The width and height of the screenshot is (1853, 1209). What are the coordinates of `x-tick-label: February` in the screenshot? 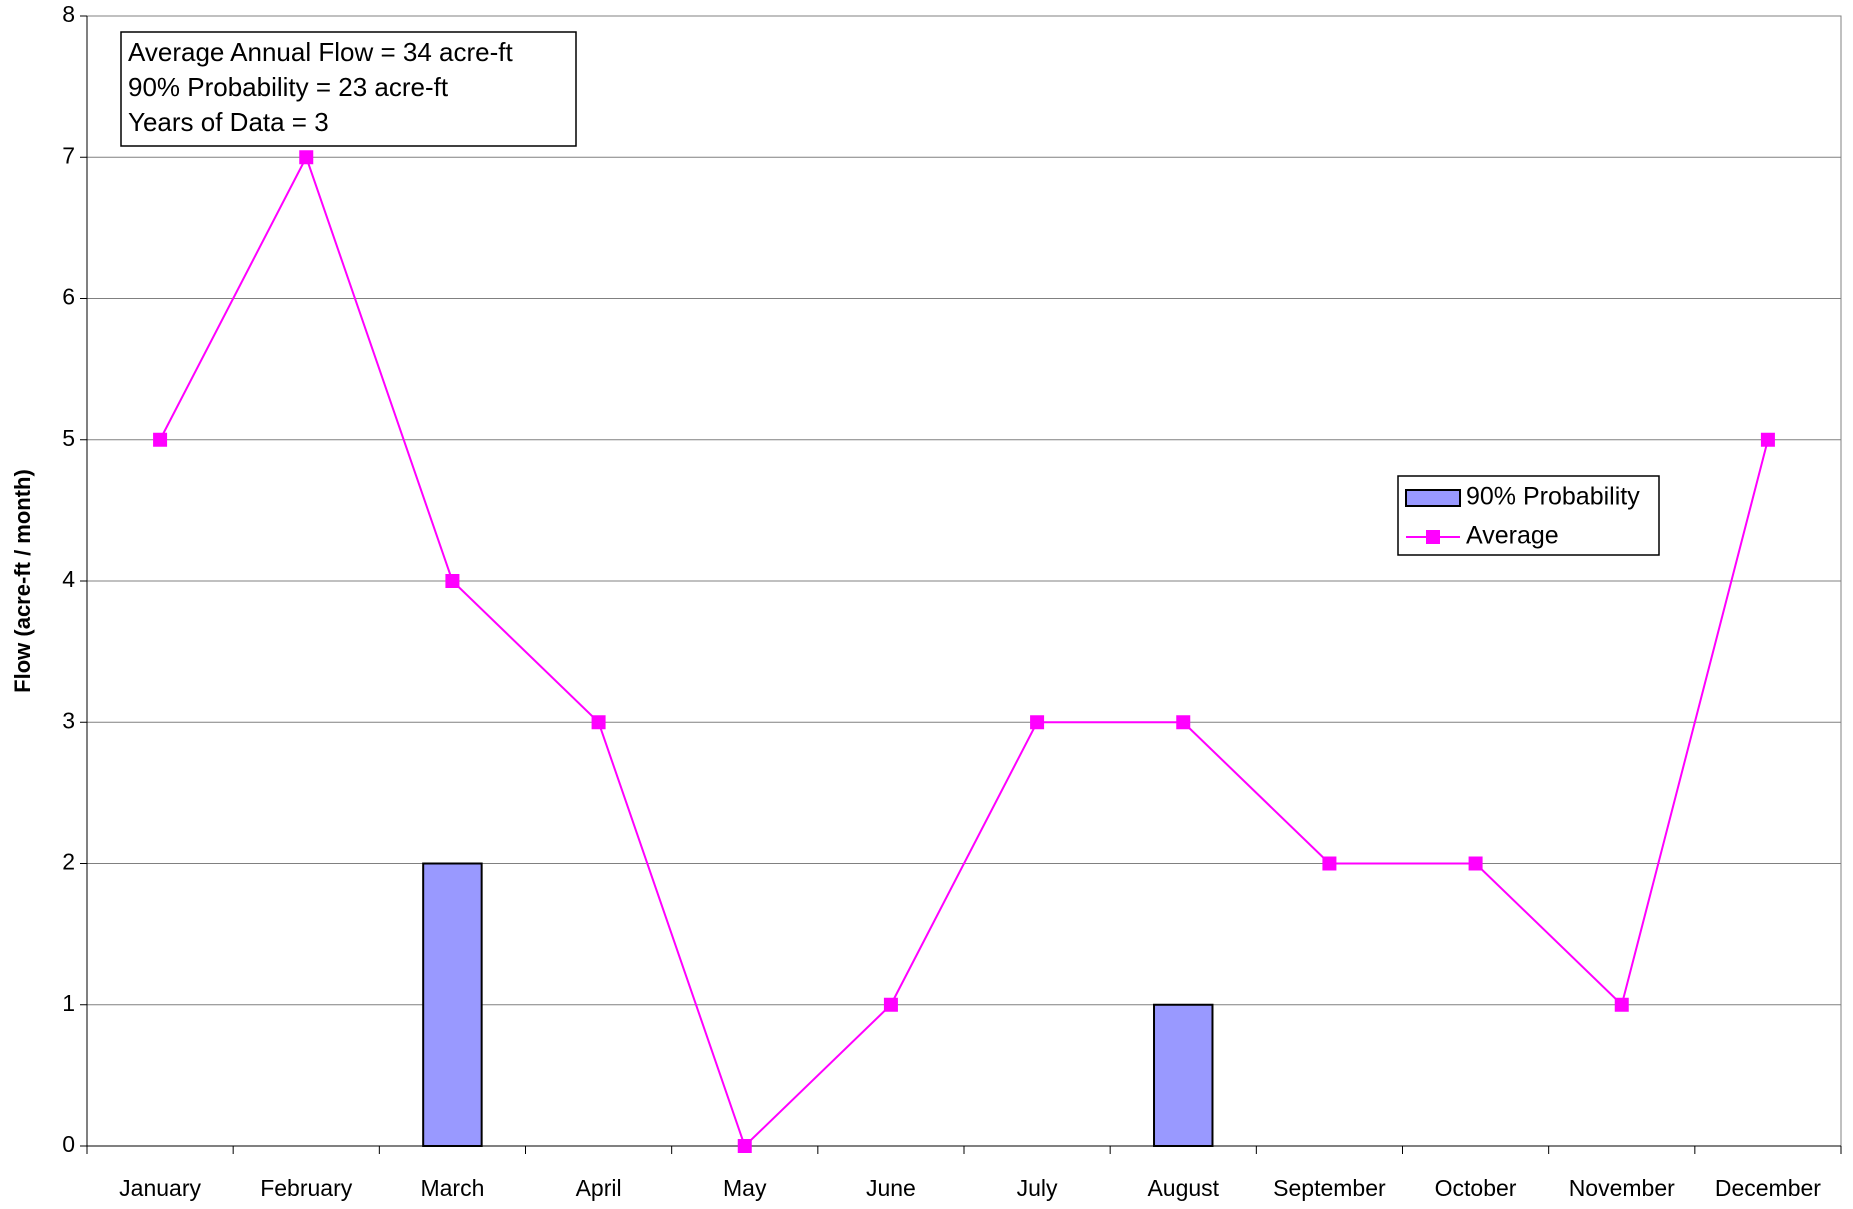 It's located at (306, 1188).